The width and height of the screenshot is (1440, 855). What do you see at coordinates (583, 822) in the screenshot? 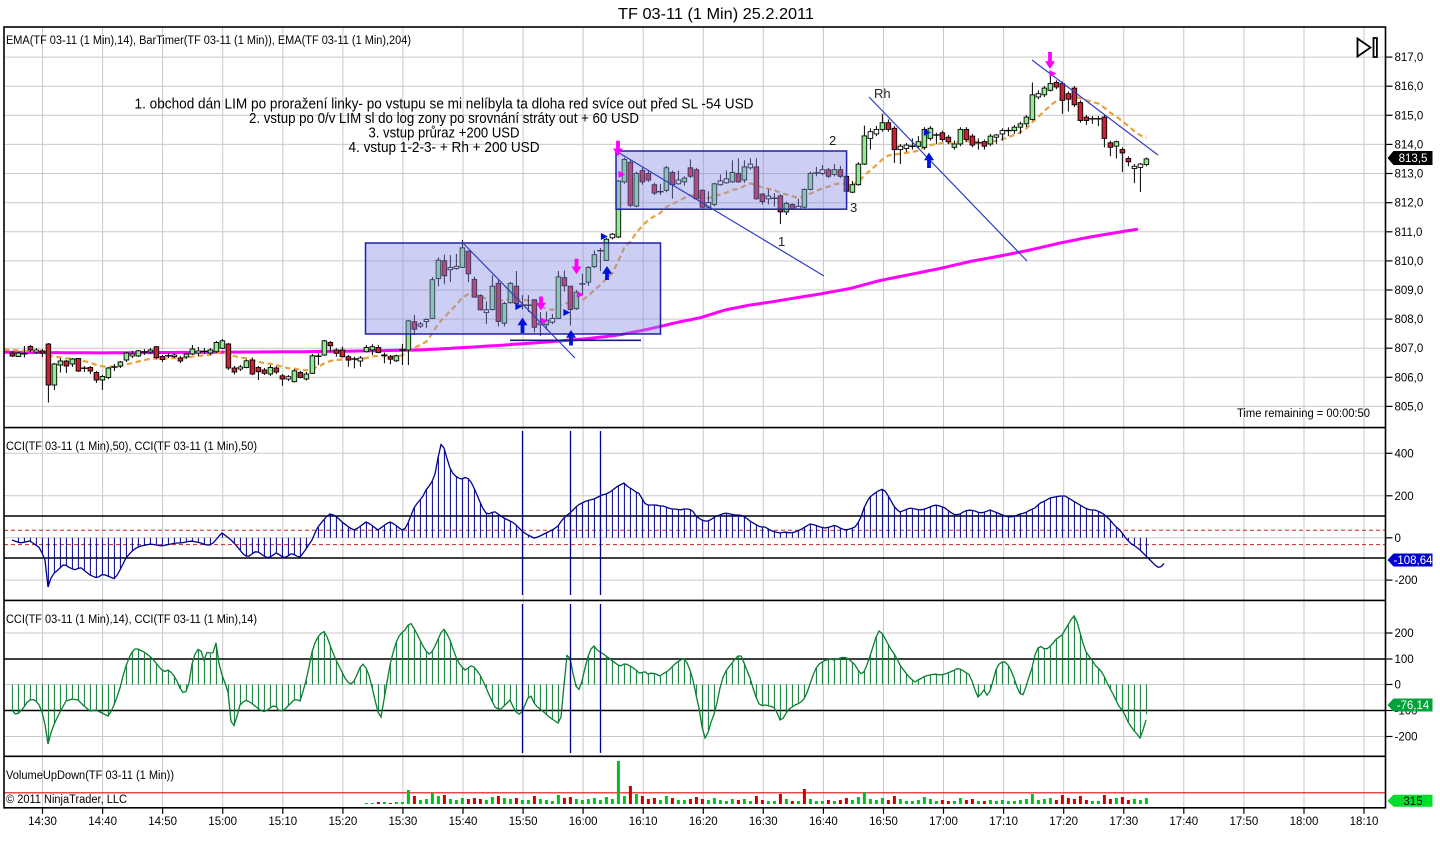
I see `svg-text: 16:00` at bounding box center [583, 822].